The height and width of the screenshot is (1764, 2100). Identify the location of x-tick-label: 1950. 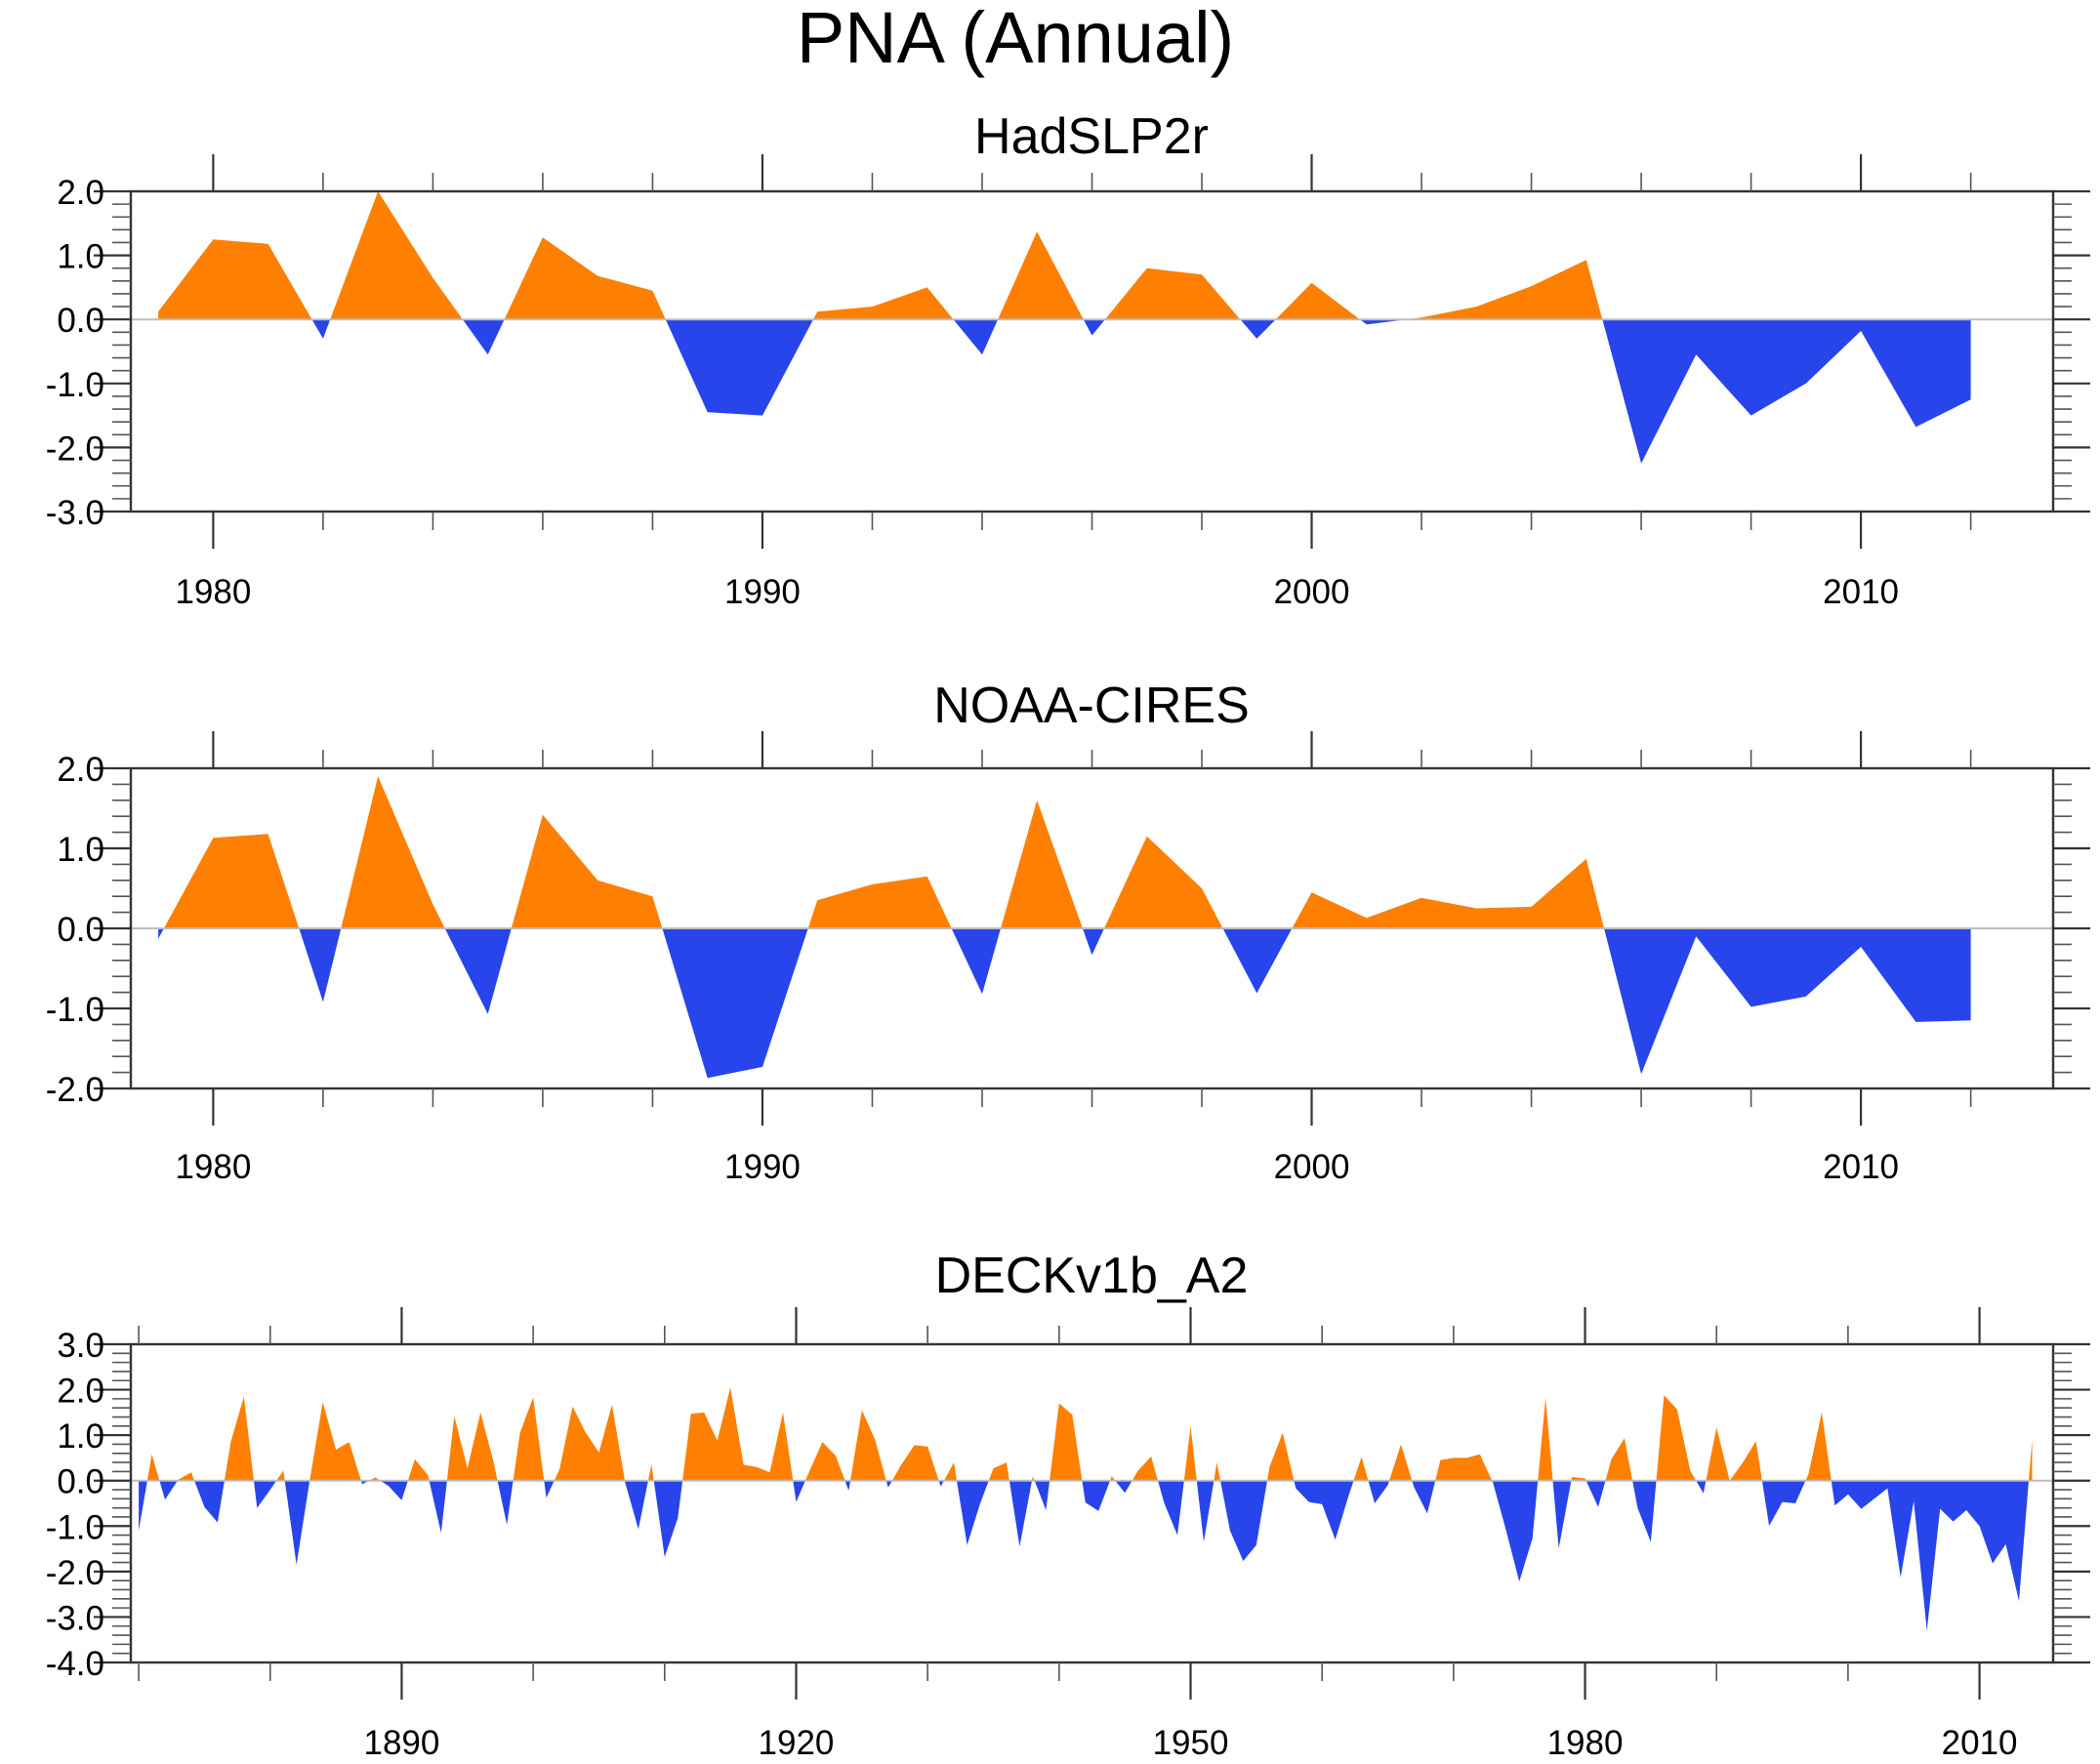
(1191, 1743).